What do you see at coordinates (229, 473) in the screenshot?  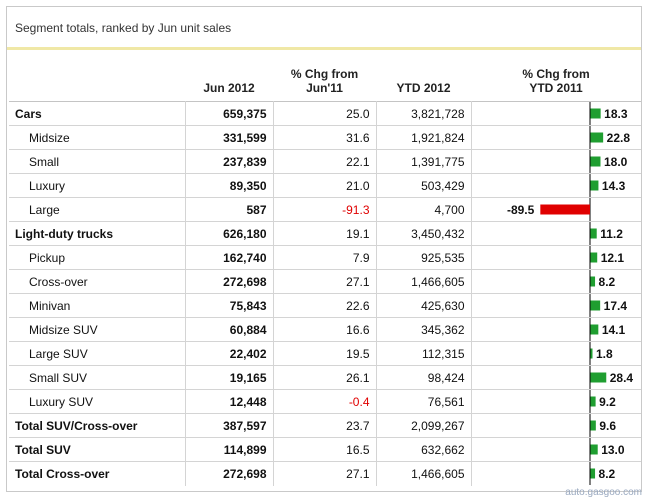 I see `jun-2012-value: 272,698` at bounding box center [229, 473].